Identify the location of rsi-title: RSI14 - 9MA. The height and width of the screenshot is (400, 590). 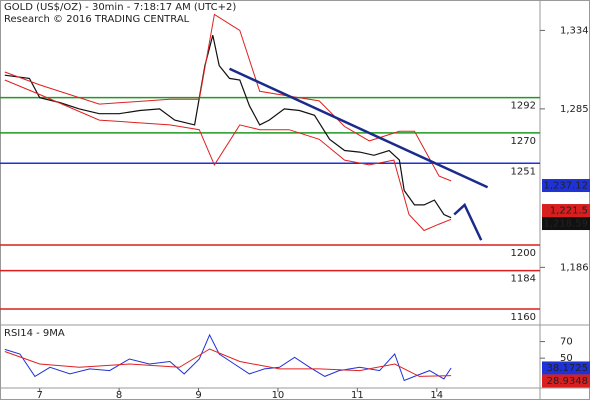
(34, 333).